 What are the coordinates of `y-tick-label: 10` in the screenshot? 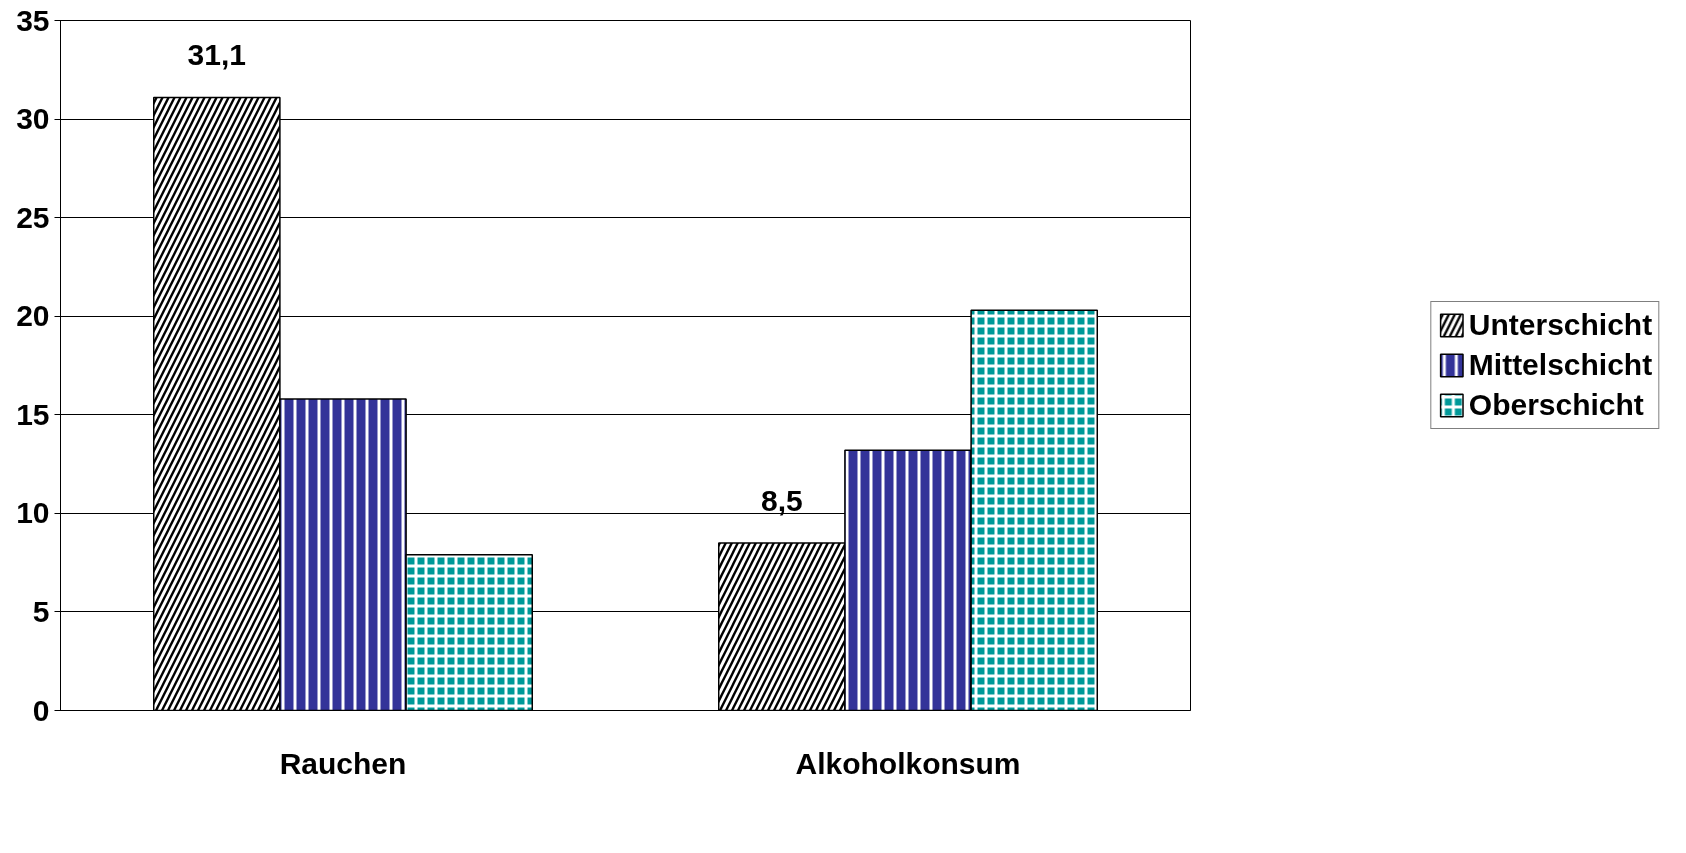 It's located at (33, 513).